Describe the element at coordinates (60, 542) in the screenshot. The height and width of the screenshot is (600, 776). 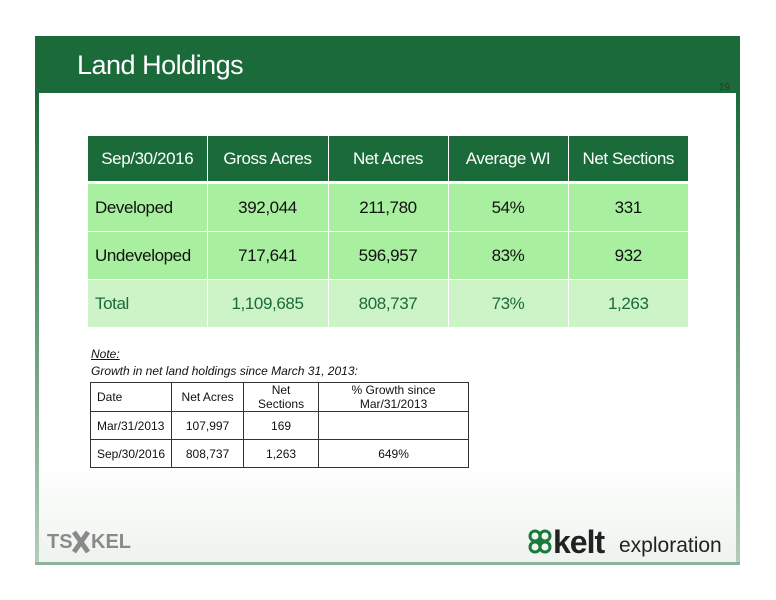
I see `svg-text: TS` at that location.